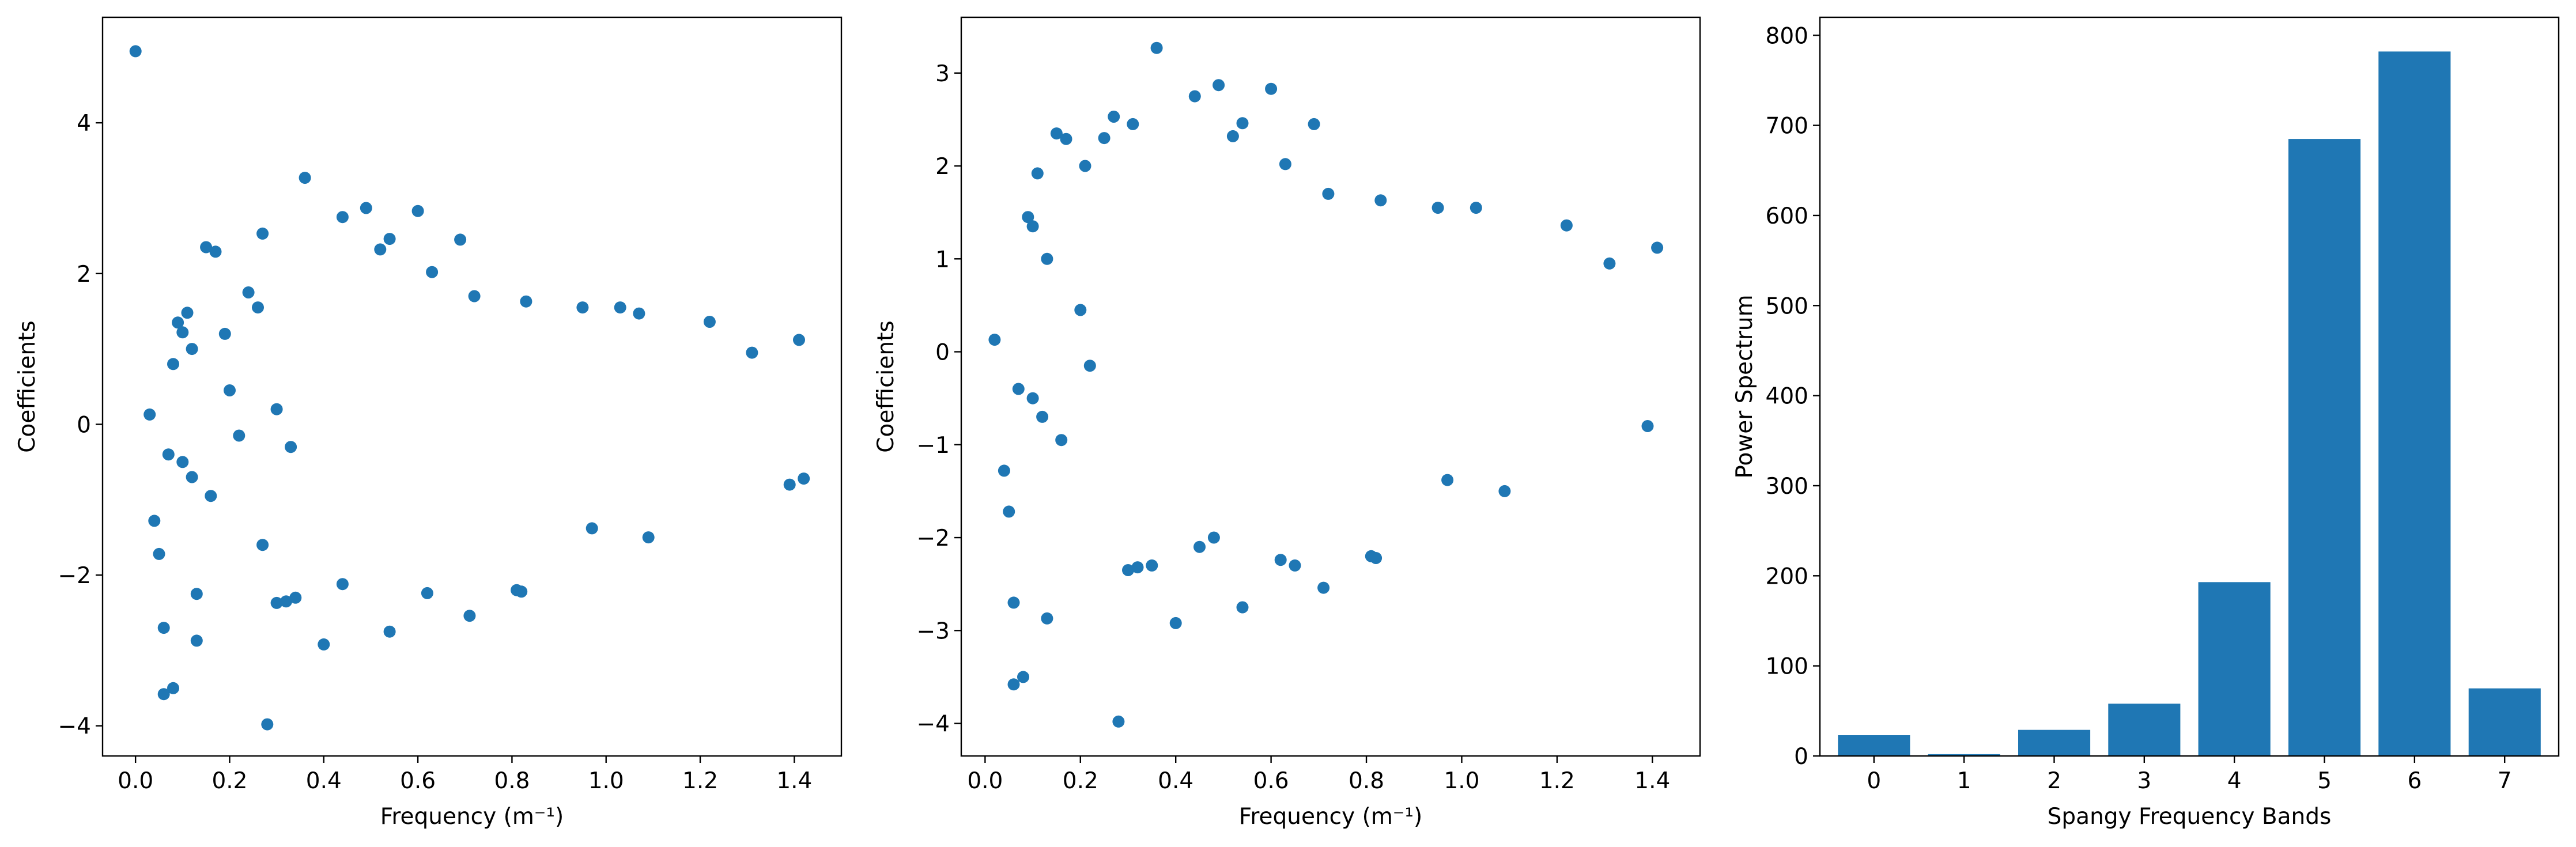  I want to click on y-tick-label: −2, so click(75, 576).